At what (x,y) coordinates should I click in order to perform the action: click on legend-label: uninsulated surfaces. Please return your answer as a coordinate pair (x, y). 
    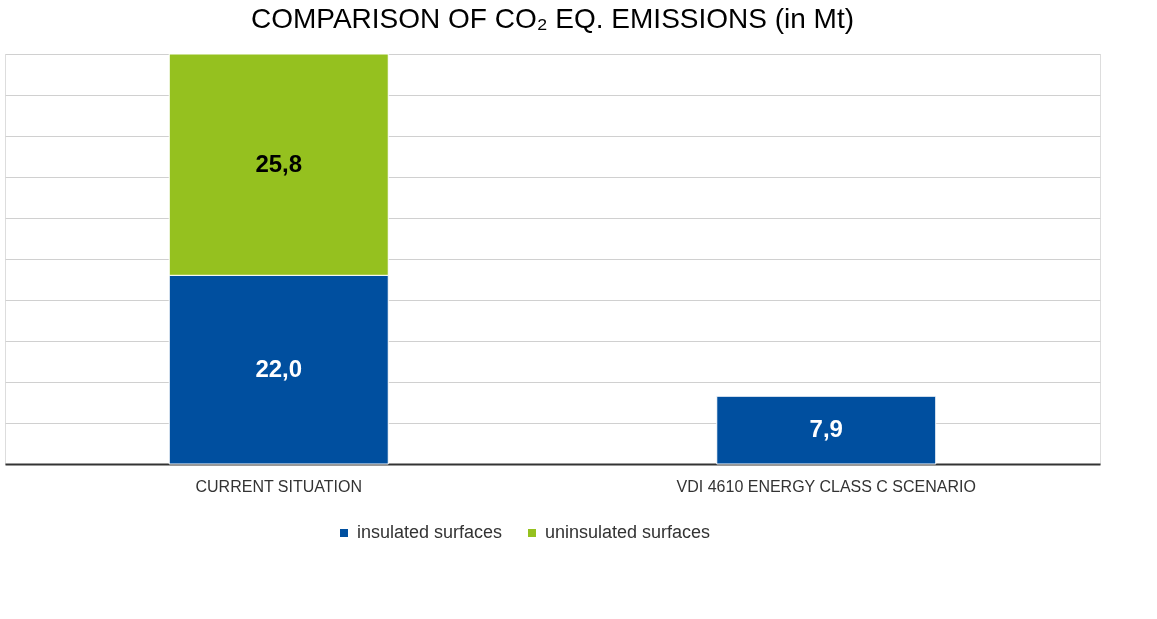
    Looking at the image, I should click on (628, 532).